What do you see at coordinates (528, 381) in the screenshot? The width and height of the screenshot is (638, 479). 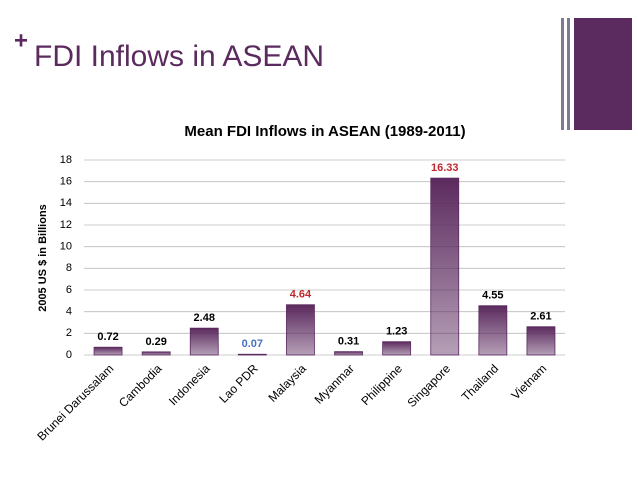 I see `x-tick-label: Vietnam` at bounding box center [528, 381].